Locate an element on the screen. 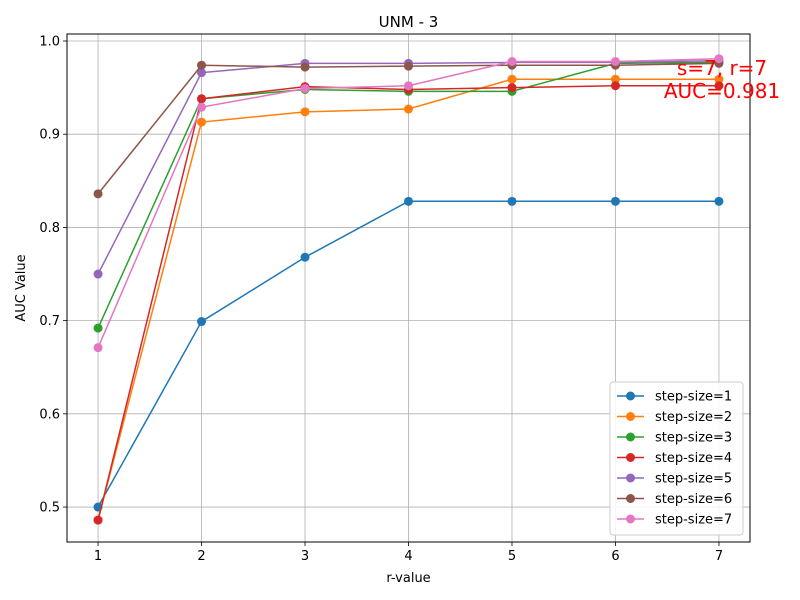 This screenshot has width=800, height=600. x-tick-label: 4 is located at coordinates (408, 556).